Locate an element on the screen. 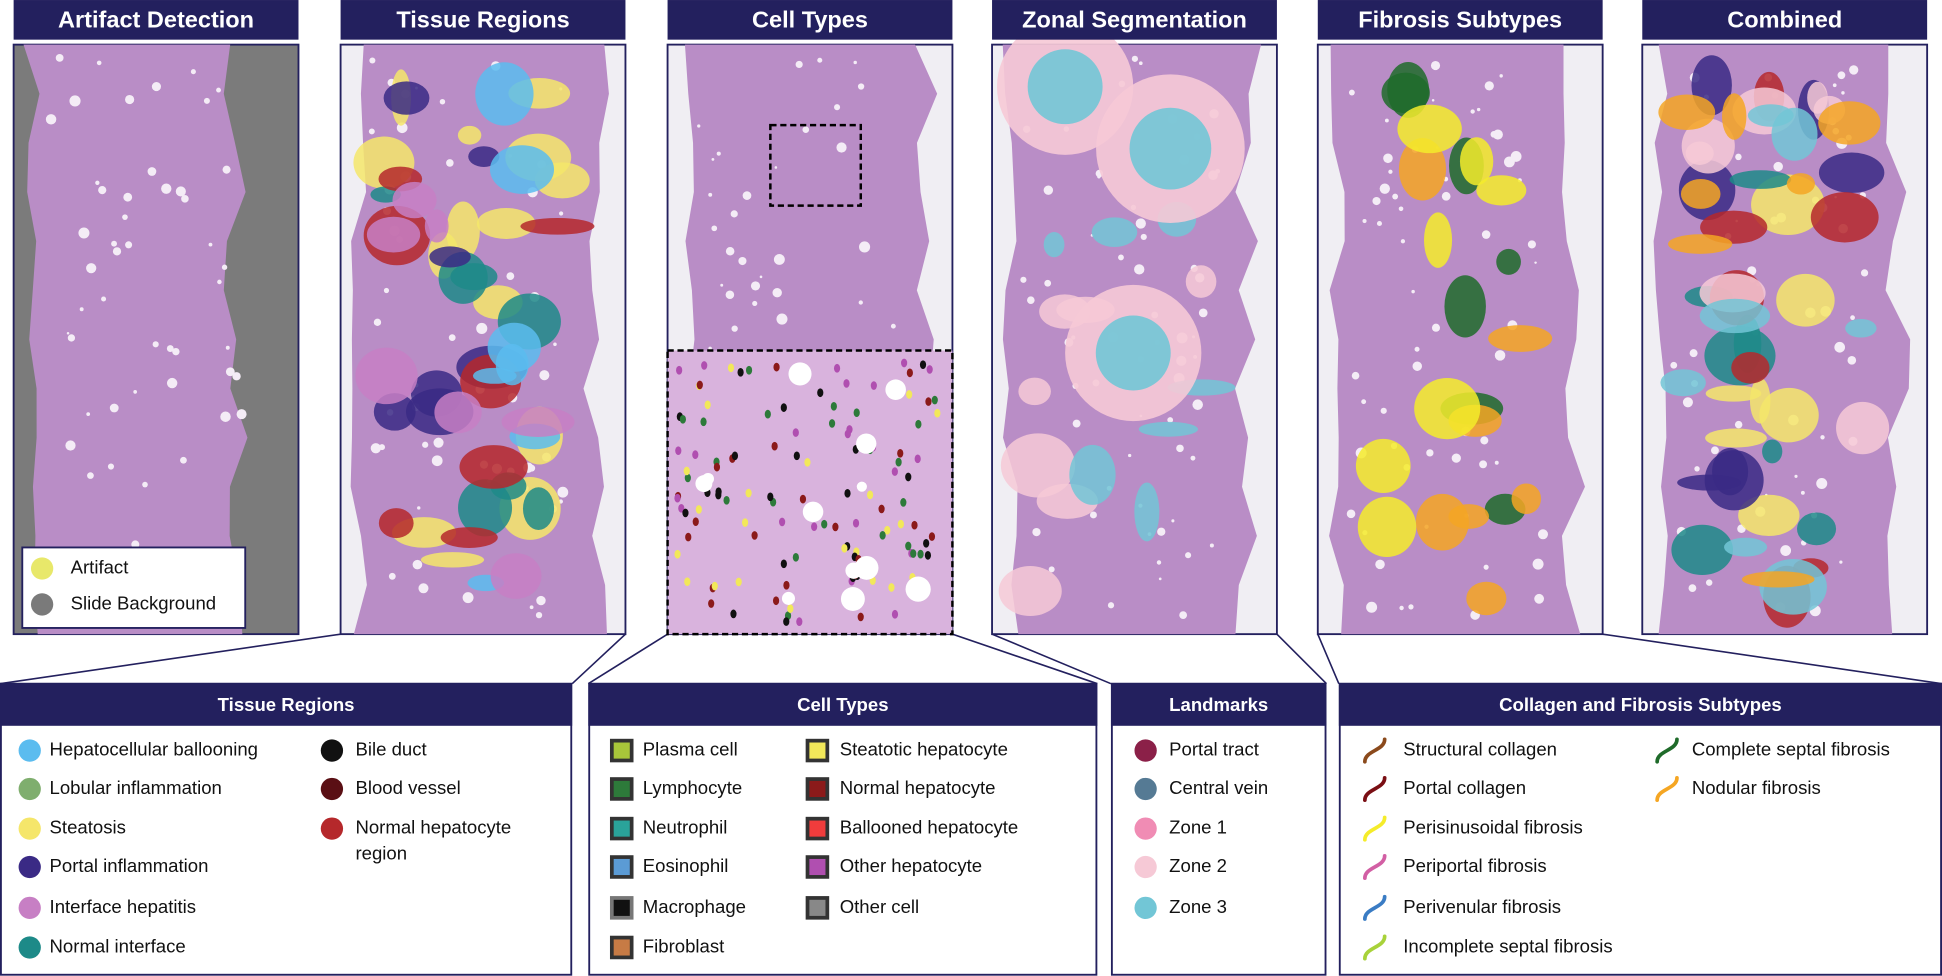 Image resolution: width=1942 pixels, height=976 pixels. legend-label: Steatotic hepatocyte is located at coordinates (924, 748).